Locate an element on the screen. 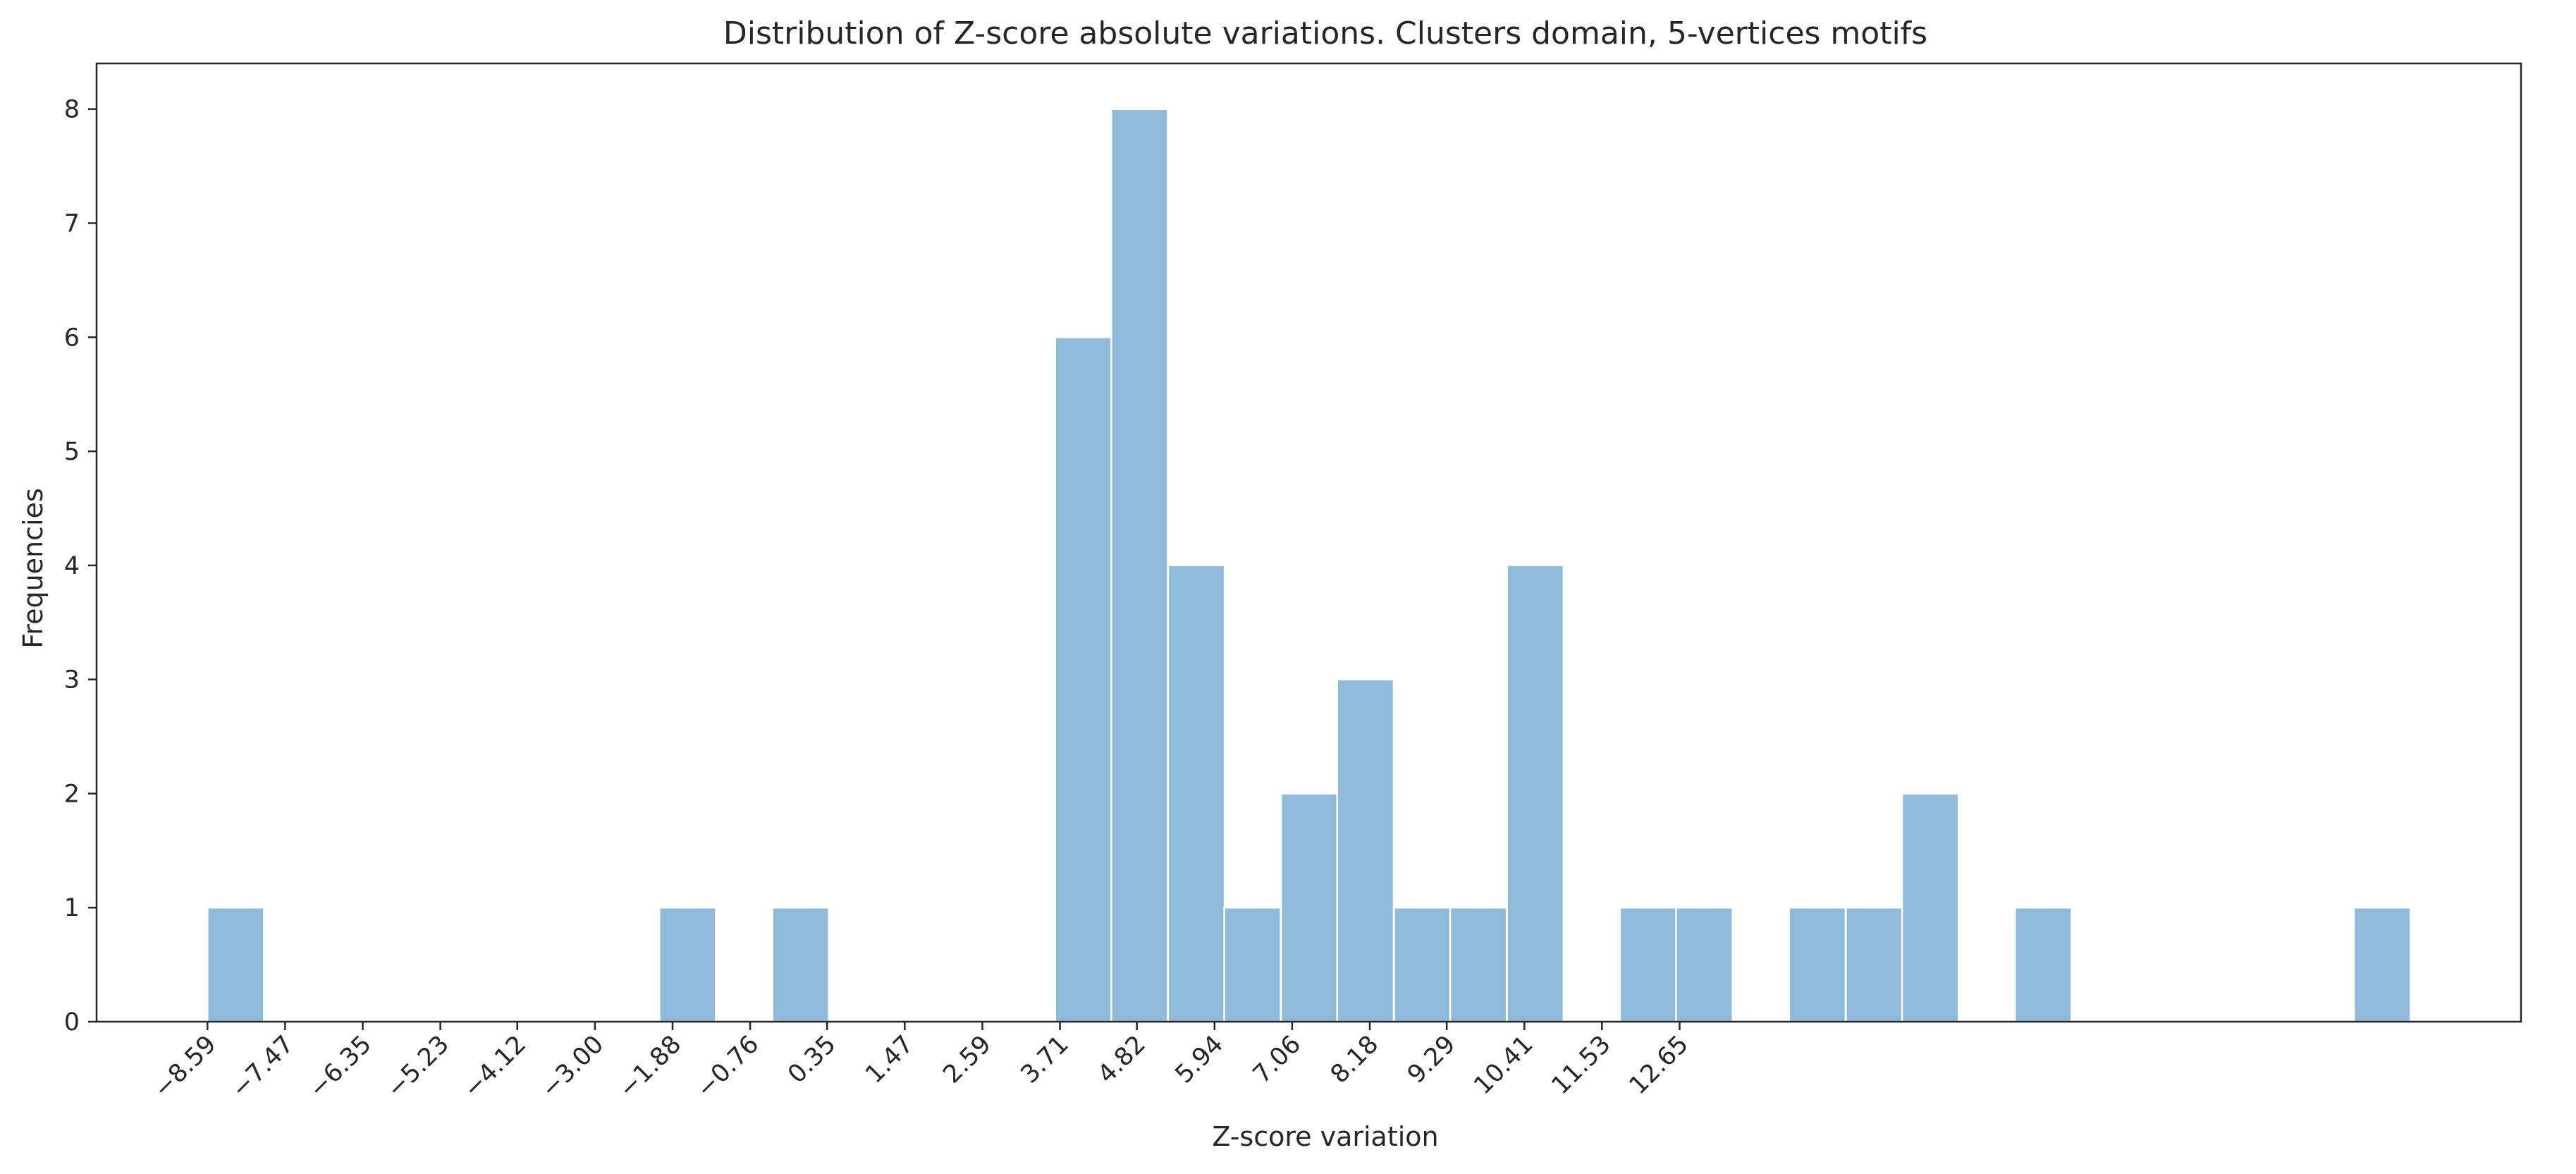 The image size is (2576, 1174). x-tick-label: 3.71 is located at coordinates (1045, 1059).